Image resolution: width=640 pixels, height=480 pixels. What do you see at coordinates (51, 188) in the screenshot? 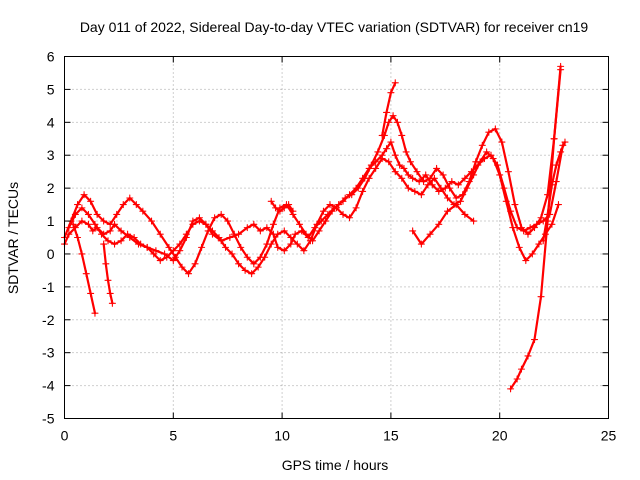
I see `y-tick-label: 2` at bounding box center [51, 188].